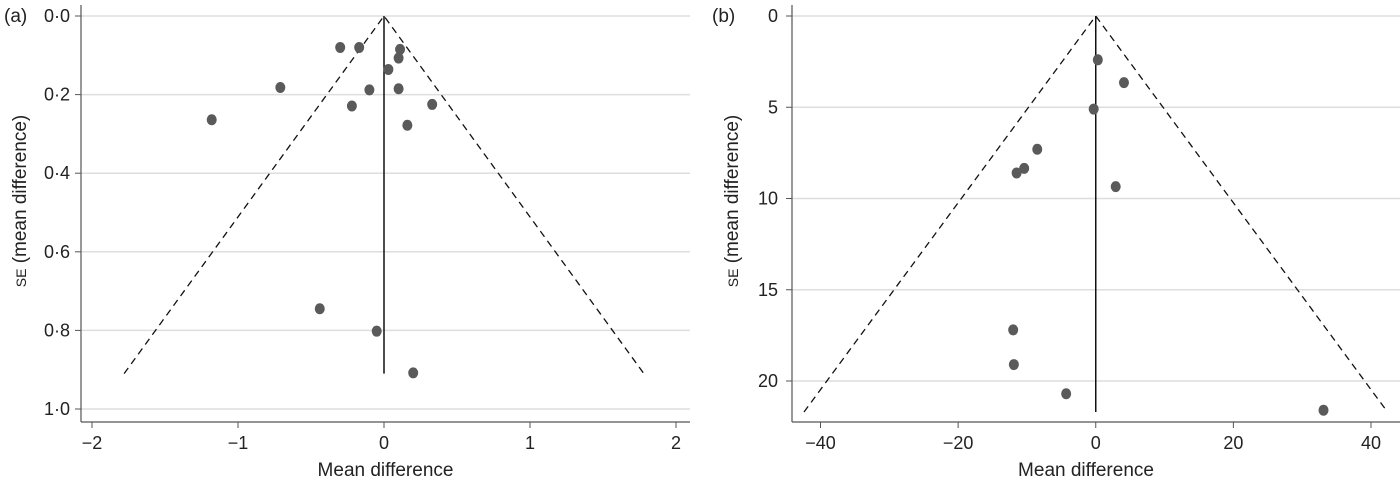 The width and height of the screenshot is (1400, 483). What do you see at coordinates (1371, 443) in the screenshot?
I see `x-tick-label: 40` at bounding box center [1371, 443].